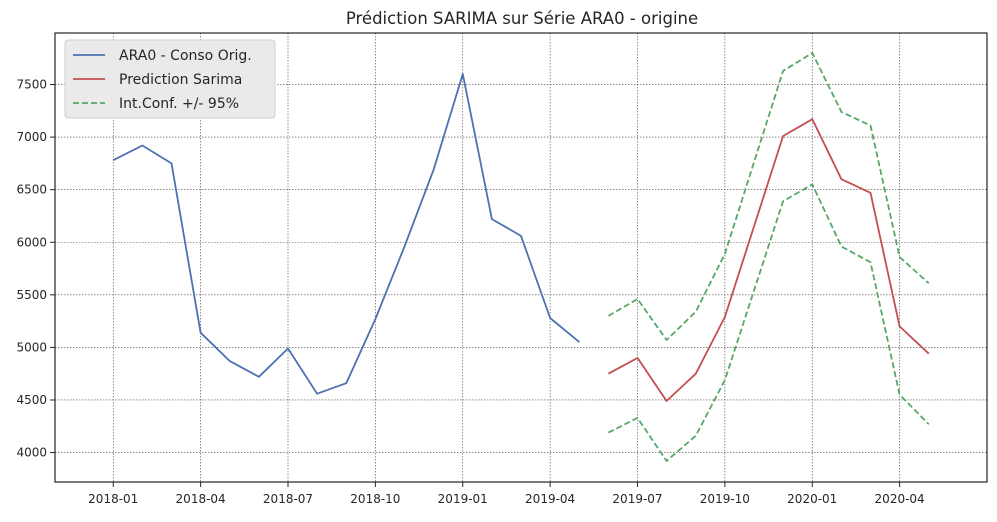 This screenshot has height=522, width=997. What do you see at coordinates (725, 499) in the screenshot?
I see `x-tick-label: 2019-10` at bounding box center [725, 499].